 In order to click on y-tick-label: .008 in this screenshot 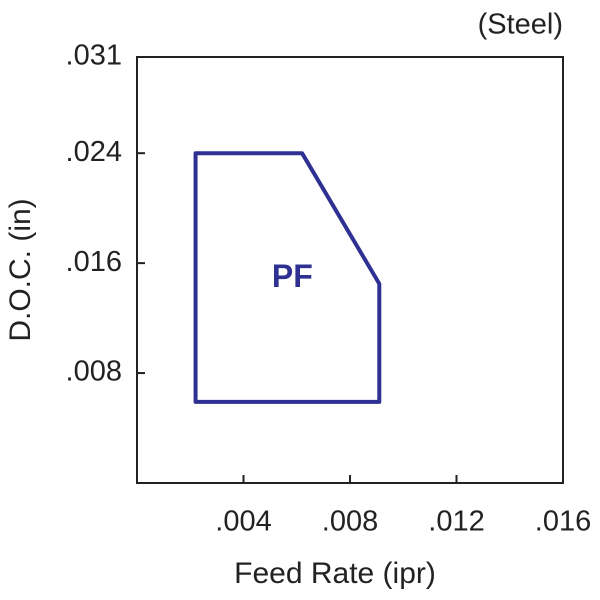, I will do `click(94, 372)`.